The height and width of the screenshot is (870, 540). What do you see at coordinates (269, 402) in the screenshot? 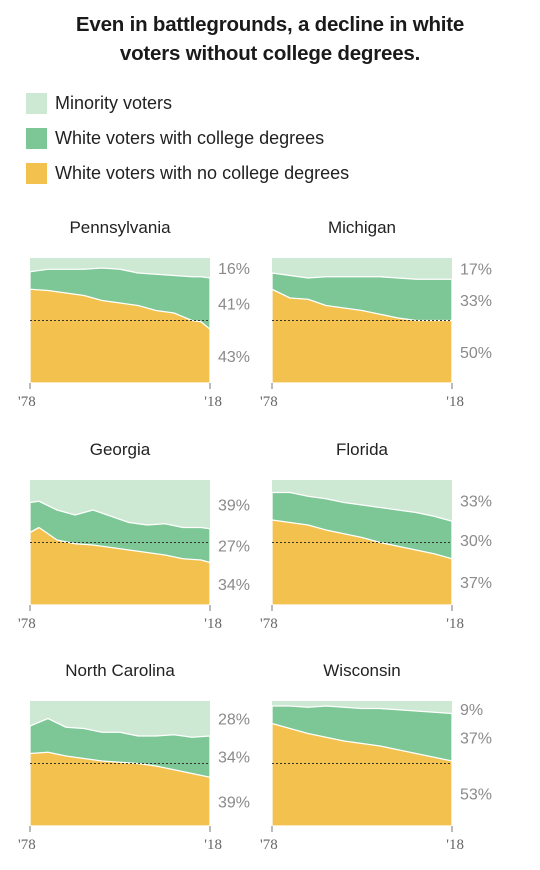
I see `chart-michigan-tick-label-0: '78` at bounding box center [269, 402].